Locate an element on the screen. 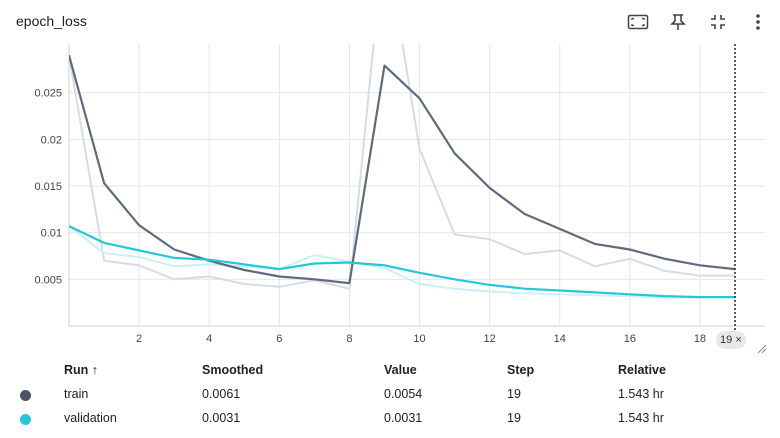 The image size is (780, 438). chart-title: epoch_loss is located at coordinates (51, 21).